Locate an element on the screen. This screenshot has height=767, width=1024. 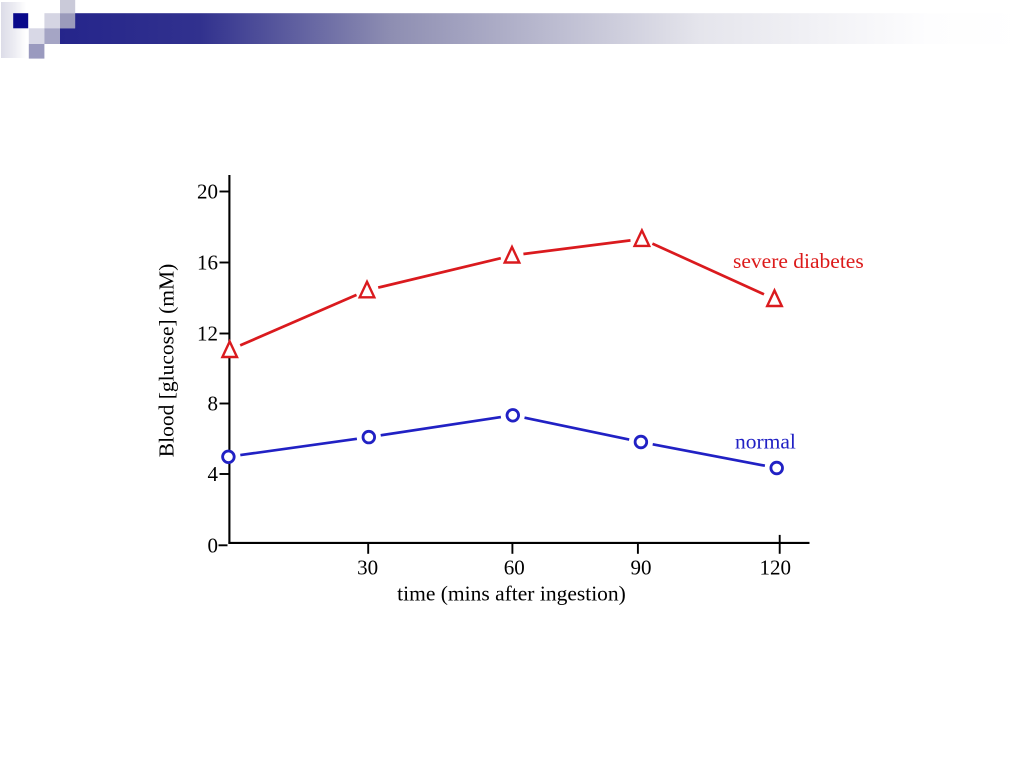
svg-text: 120 is located at coordinates (776, 568).